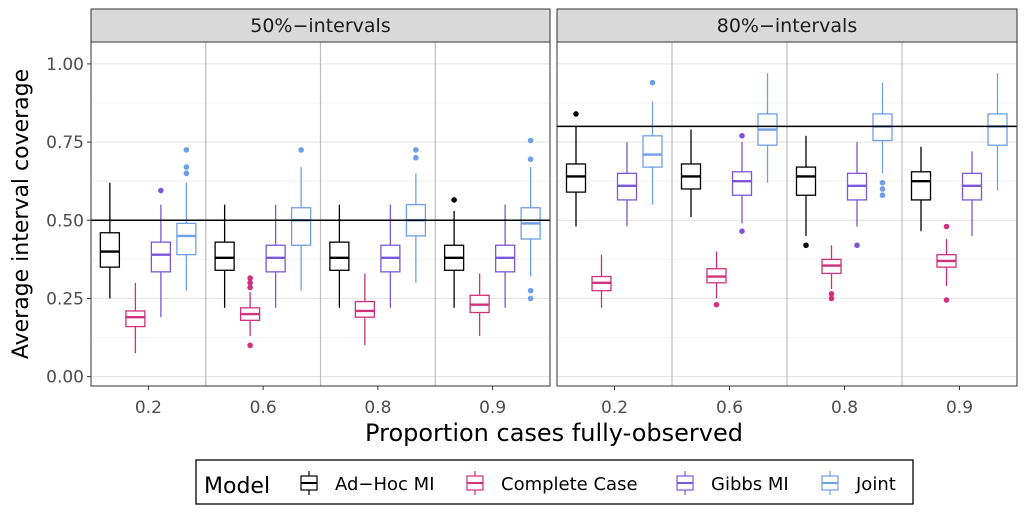  I want to click on y-axis-title: Average interval coverage, so click(21, 214).